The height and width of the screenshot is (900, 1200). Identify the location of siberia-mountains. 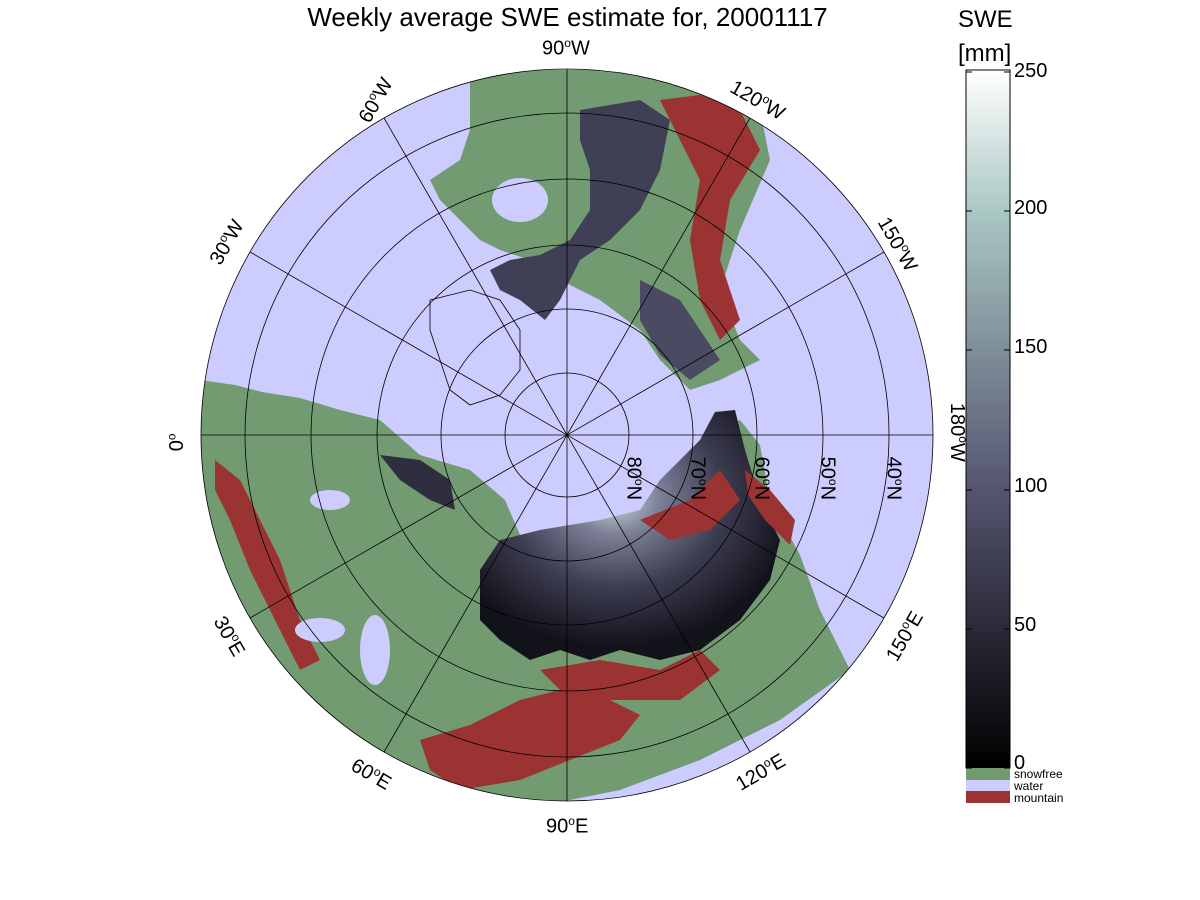
(690, 505).